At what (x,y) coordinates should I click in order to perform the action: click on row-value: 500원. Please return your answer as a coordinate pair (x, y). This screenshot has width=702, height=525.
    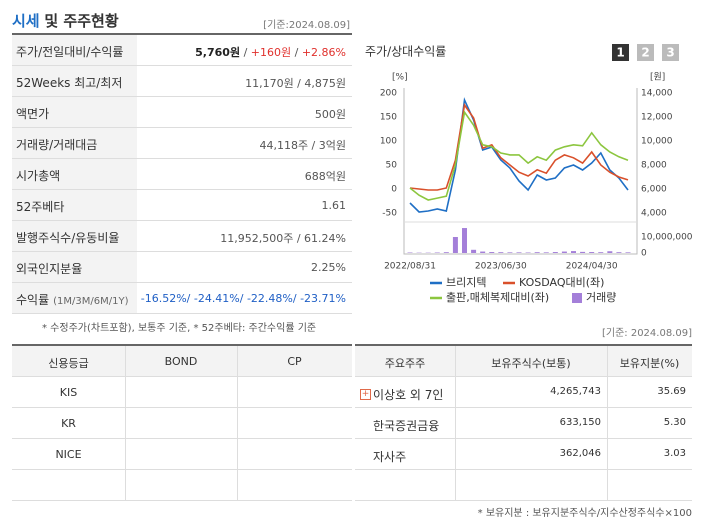
    Looking at the image, I should click on (330, 114).